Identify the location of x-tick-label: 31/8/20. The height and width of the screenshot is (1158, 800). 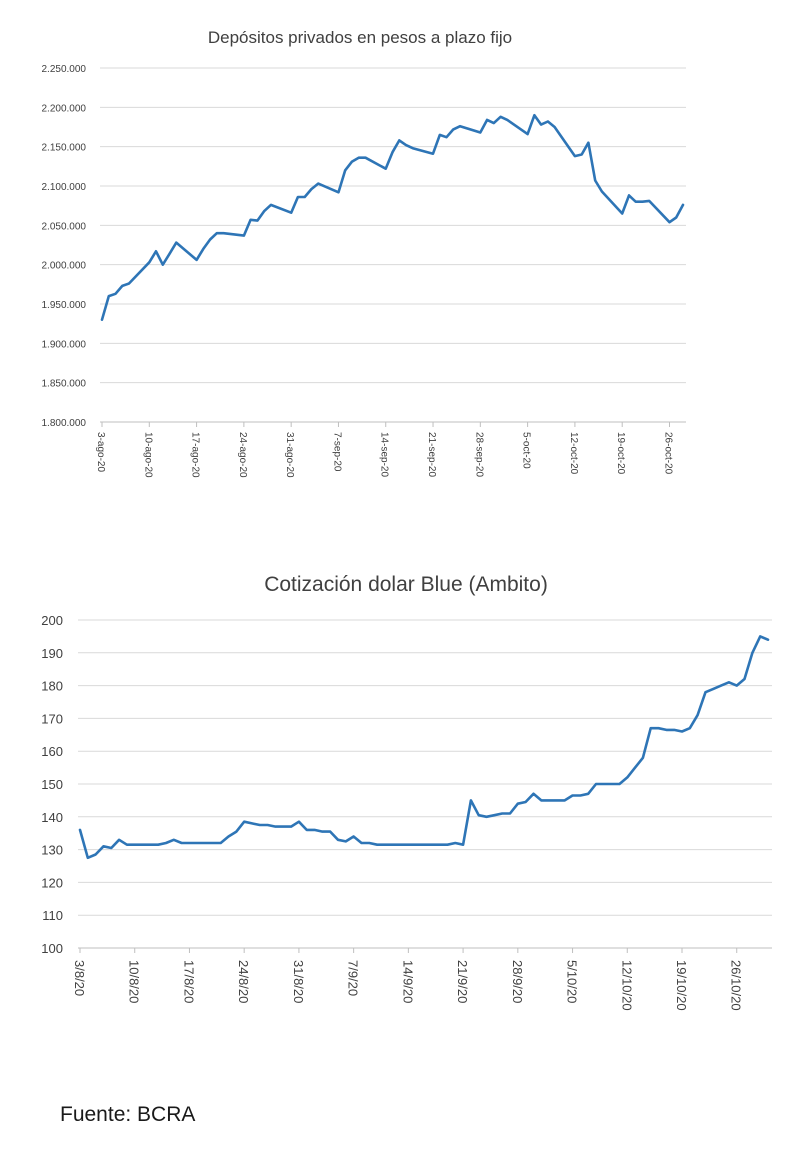
(298, 981).